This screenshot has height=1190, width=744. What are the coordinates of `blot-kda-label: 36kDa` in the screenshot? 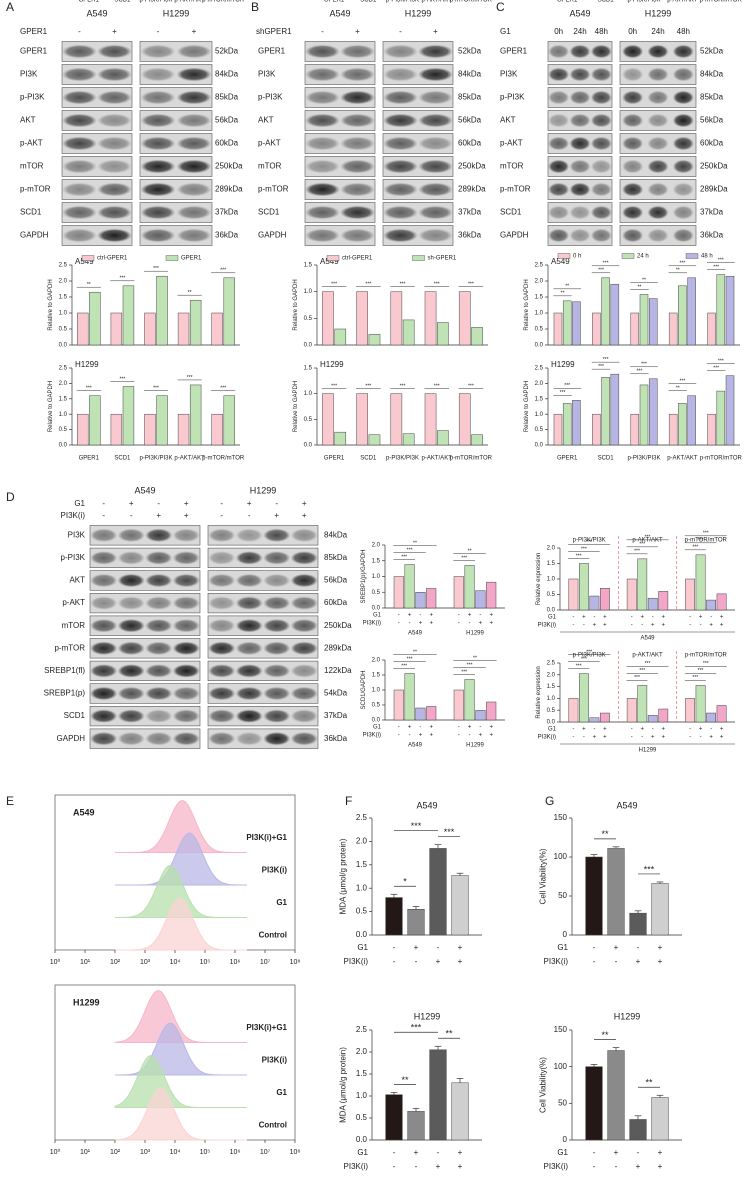 It's located at (712, 235).